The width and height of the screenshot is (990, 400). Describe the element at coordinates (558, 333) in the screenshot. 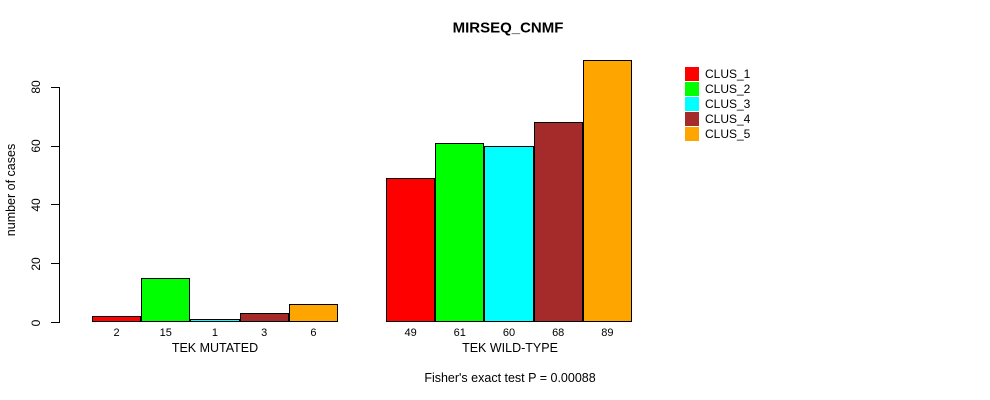

I see `bar-value-label-clus-4-tek-wild-type: 68` at that location.